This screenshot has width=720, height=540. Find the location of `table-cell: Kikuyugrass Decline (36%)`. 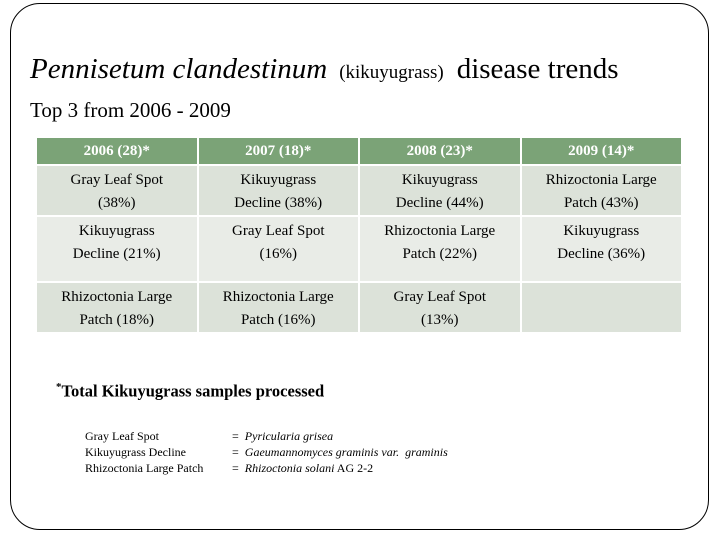

table-cell: Kikuyugrass Decline (36%) is located at coordinates (601, 249).